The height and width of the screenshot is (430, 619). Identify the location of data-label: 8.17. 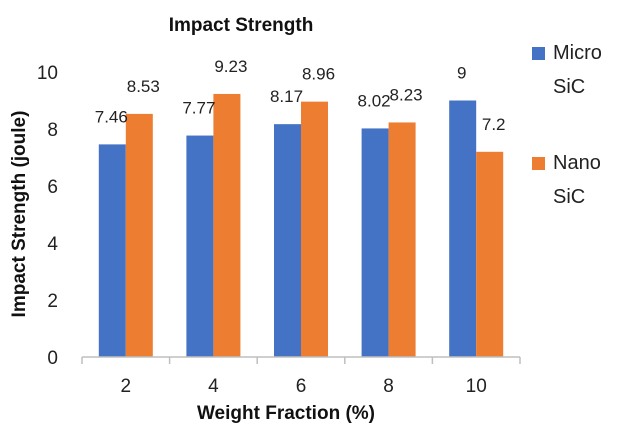
(286, 96).